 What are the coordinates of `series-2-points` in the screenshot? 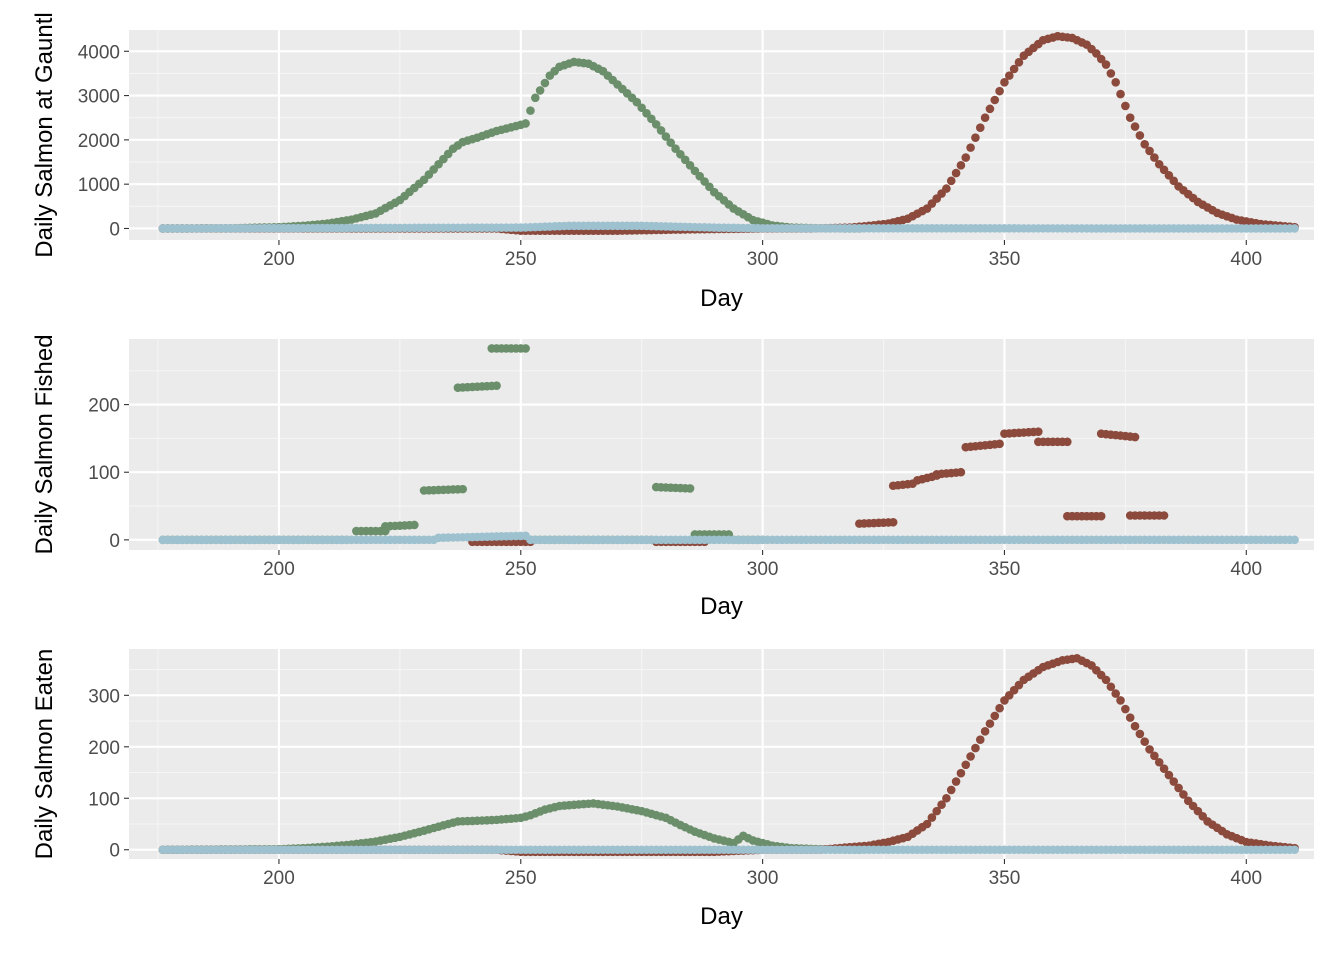 It's located at (728, 538).